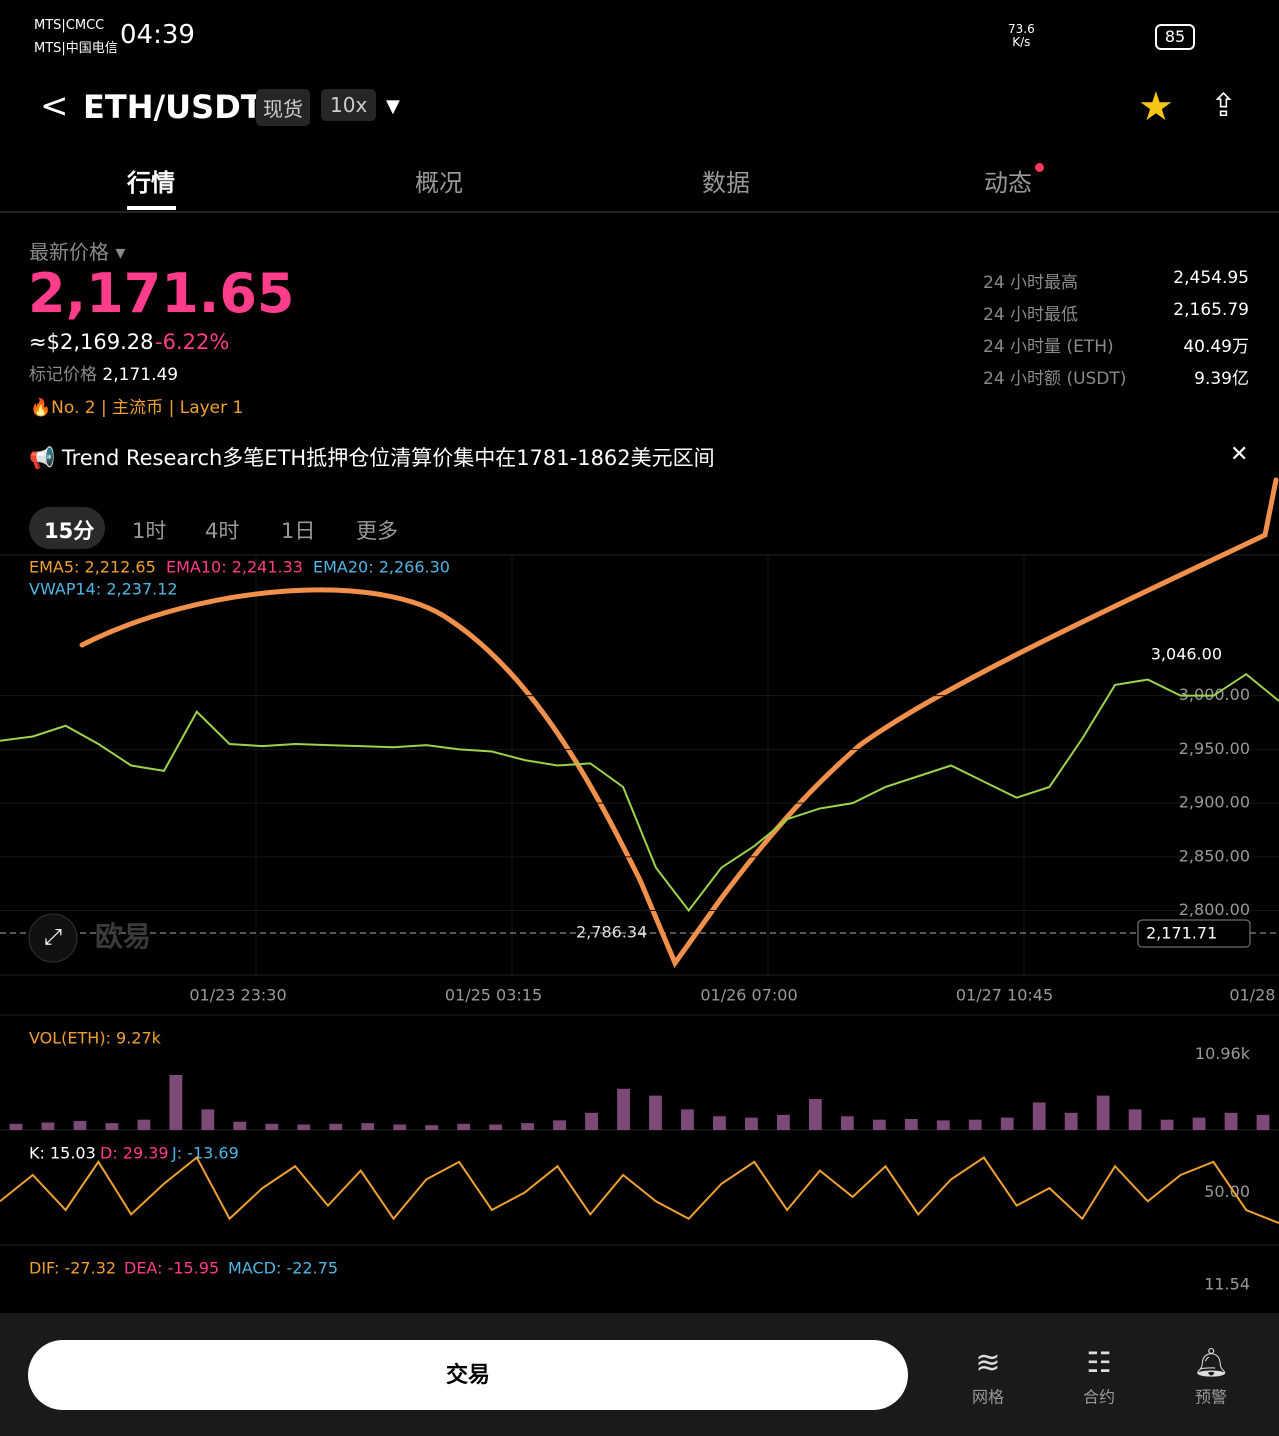 The height and width of the screenshot is (1436, 1279). Describe the element at coordinates (161, 293) in the screenshot. I see `last-price: 2,171.65` at that location.